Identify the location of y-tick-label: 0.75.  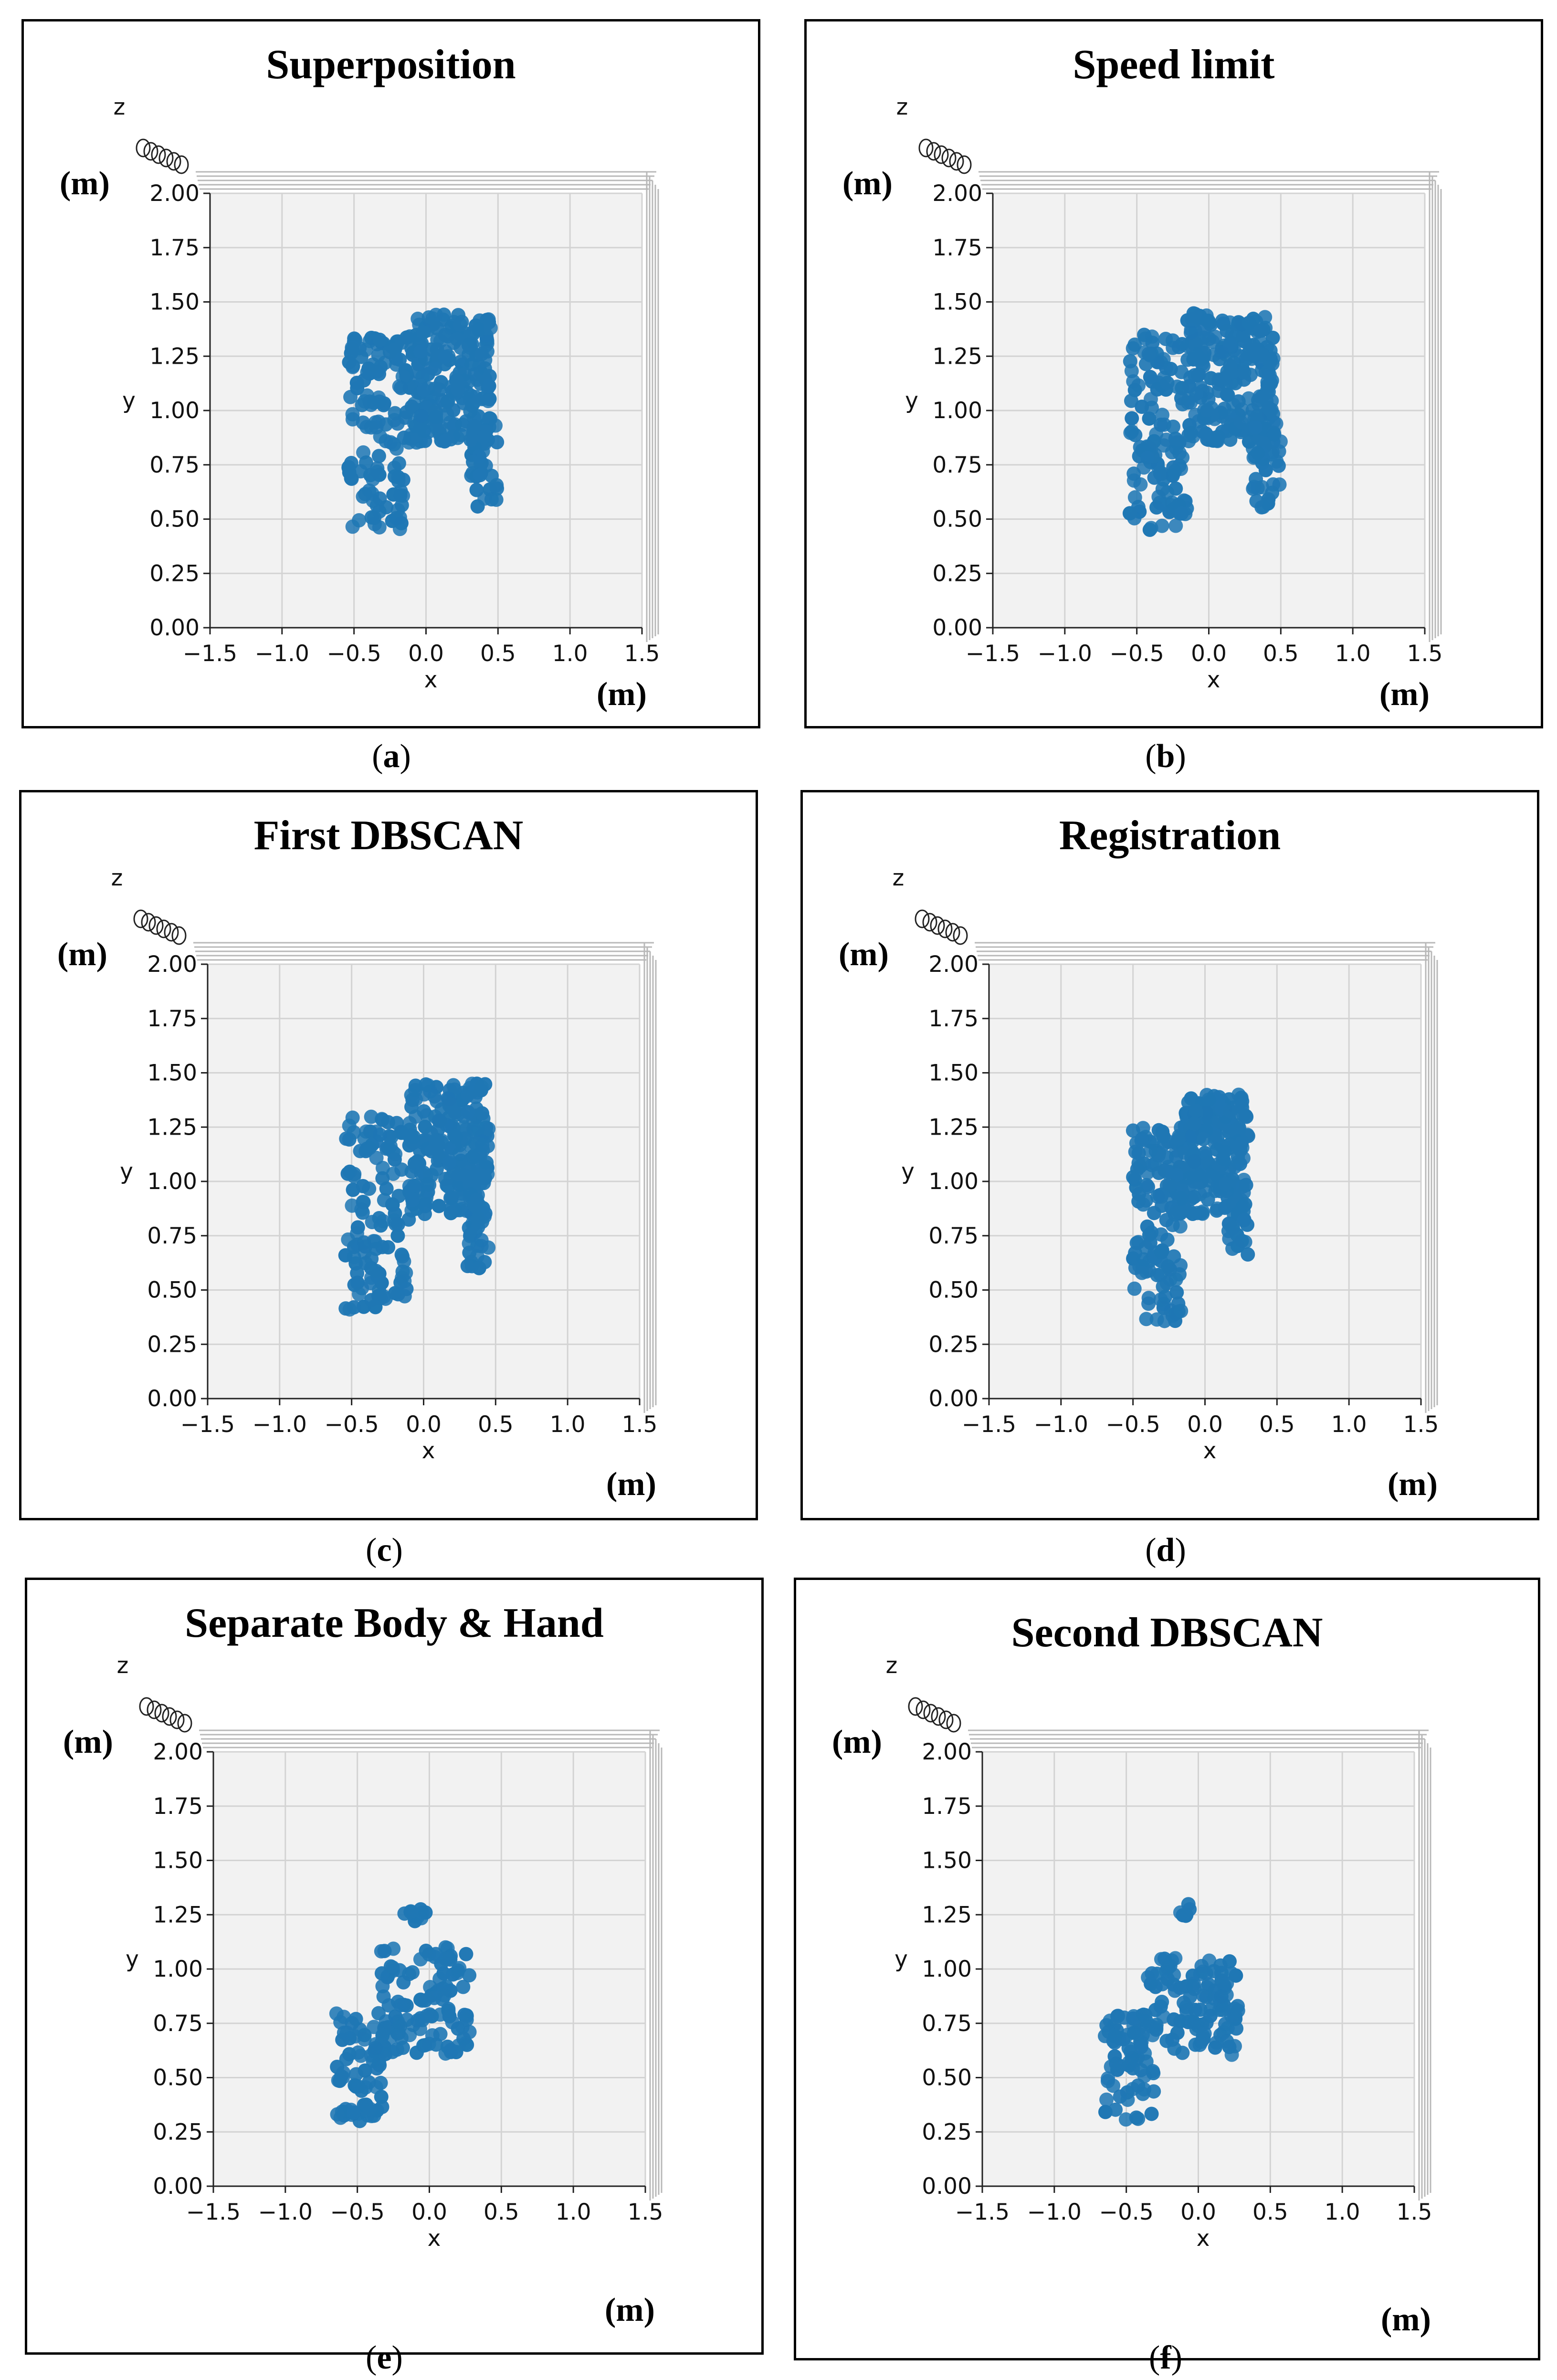
(953, 1236).